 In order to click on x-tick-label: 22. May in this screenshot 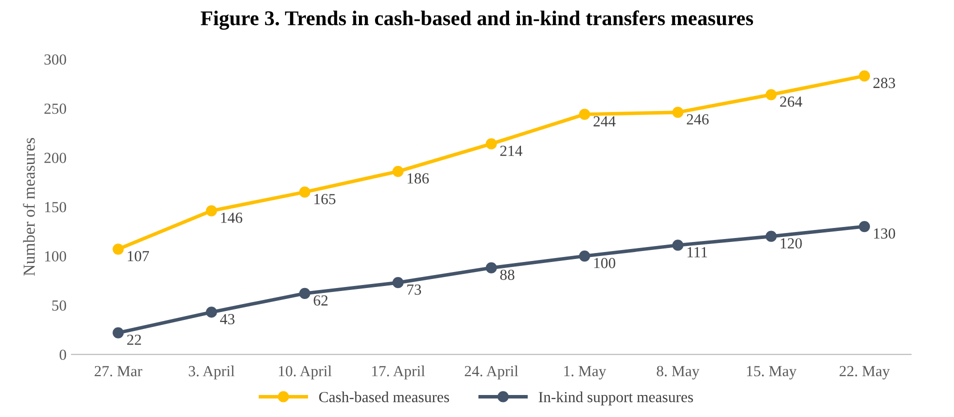, I will do `click(865, 373)`.